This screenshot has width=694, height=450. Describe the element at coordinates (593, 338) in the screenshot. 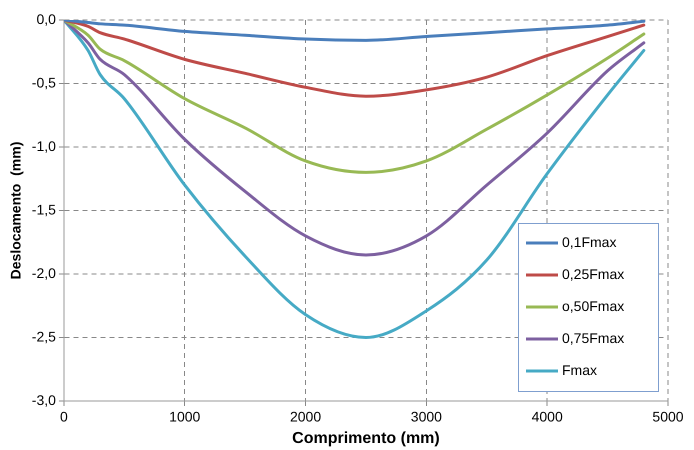

I see `legend-label: 0,75Fmax` at that location.